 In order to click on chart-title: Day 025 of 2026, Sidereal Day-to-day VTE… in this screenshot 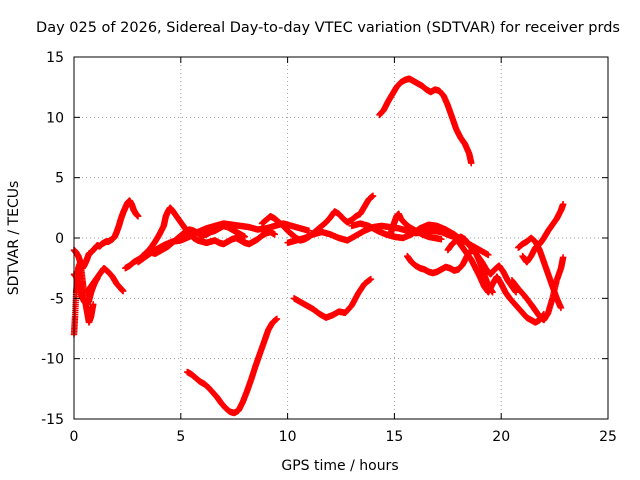, I will do `click(328, 28)`.